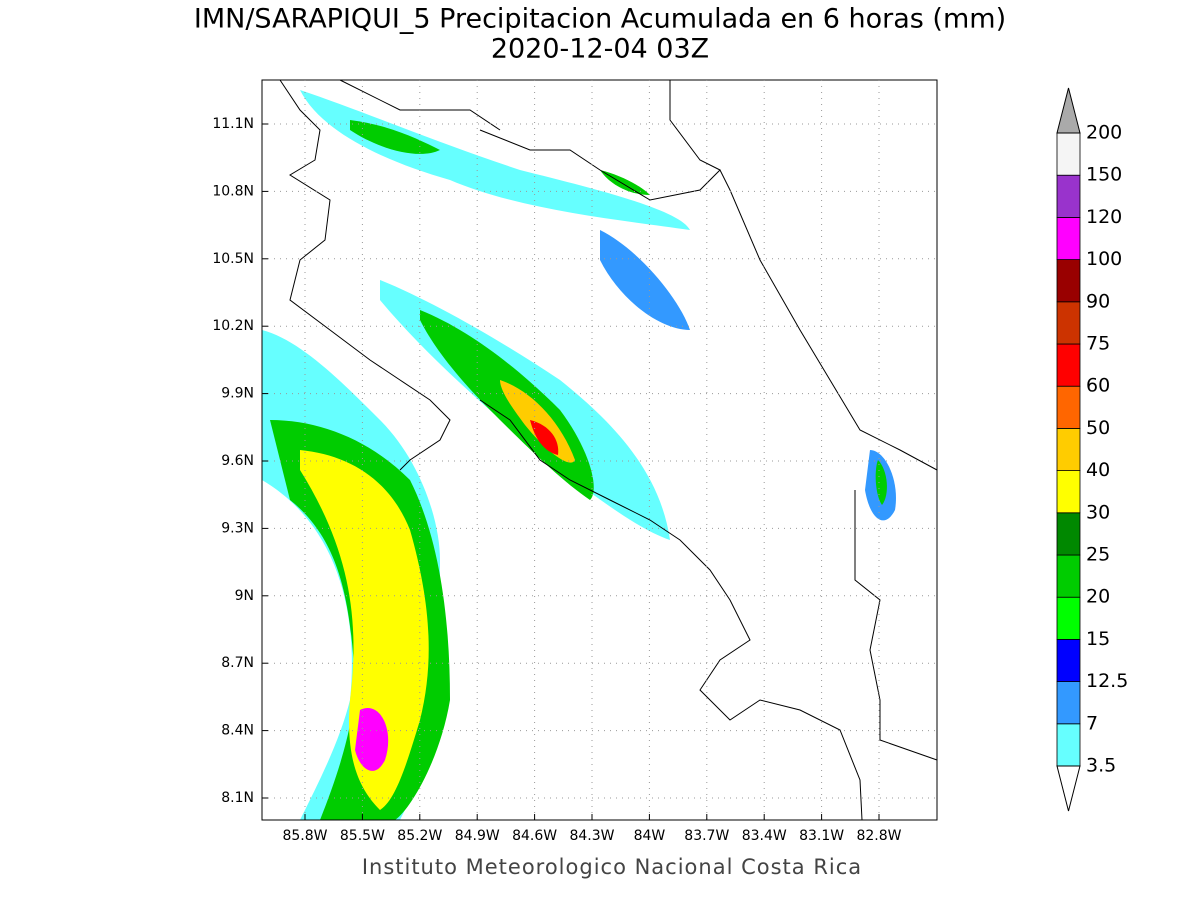 The image size is (1200, 900). Describe the element at coordinates (1104, 175) in the screenshot. I see `colorbar-label: 150` at that location.